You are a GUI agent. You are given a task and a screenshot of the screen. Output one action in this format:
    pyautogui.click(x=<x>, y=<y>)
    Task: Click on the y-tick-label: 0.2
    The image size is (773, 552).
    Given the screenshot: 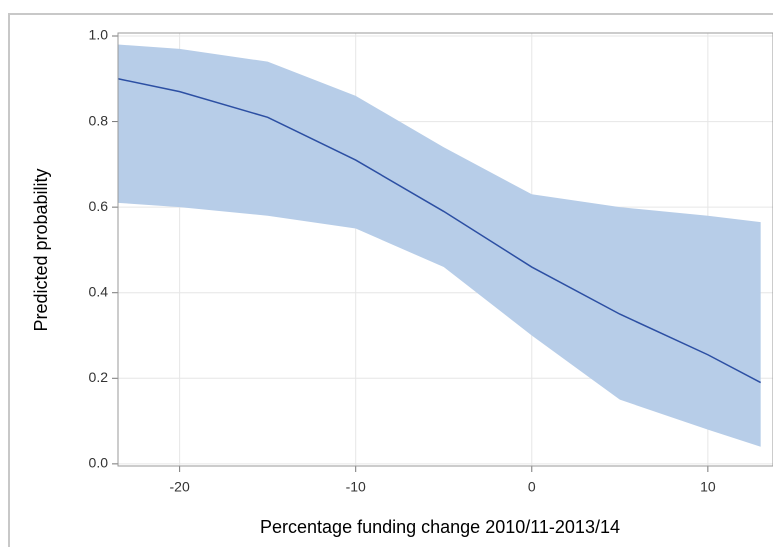 What is the action you would take?
    pyautogui.click(x=99, y=377)
    